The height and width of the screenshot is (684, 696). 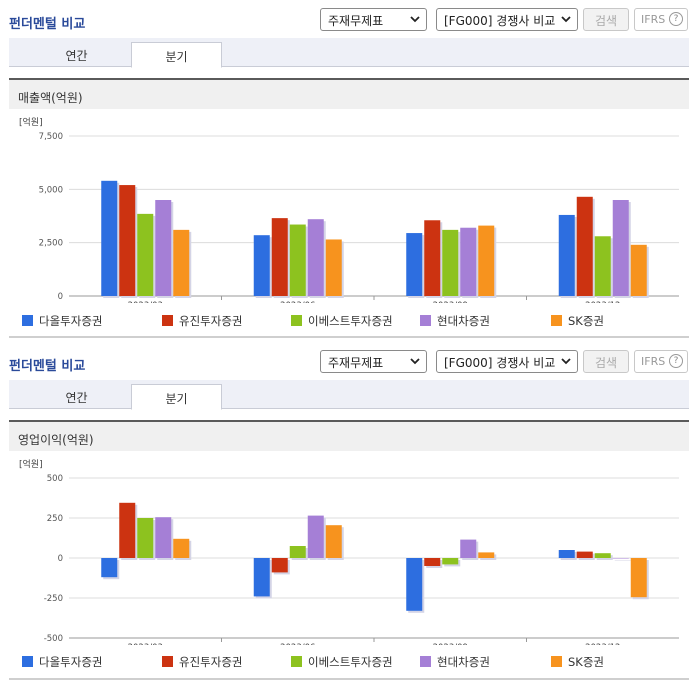 I want to click on y-unit-label: [억원], so click(x=31, y=122).